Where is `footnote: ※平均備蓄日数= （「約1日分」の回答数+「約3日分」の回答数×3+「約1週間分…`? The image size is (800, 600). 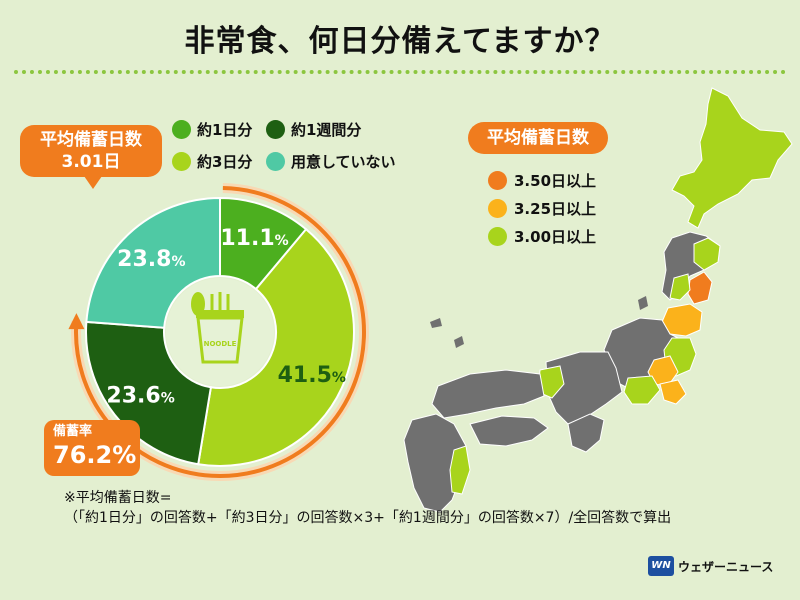 footnote: ※平均備蓄日数= （「約1日分」の回答数+「約3日分」の回答数×3+「約1週間分… is located at coordinates (367, 508).